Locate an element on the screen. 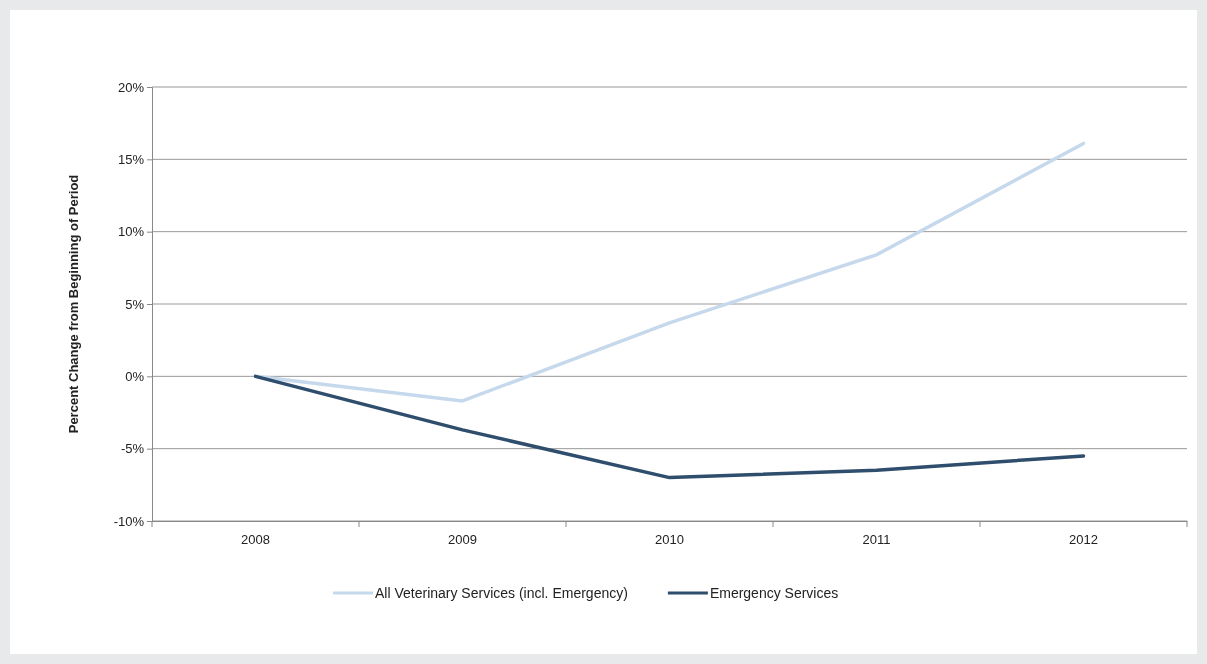 This screenshot has height=664, width=1207. y-tick-label: -5% is located at coordinates (132, 449).